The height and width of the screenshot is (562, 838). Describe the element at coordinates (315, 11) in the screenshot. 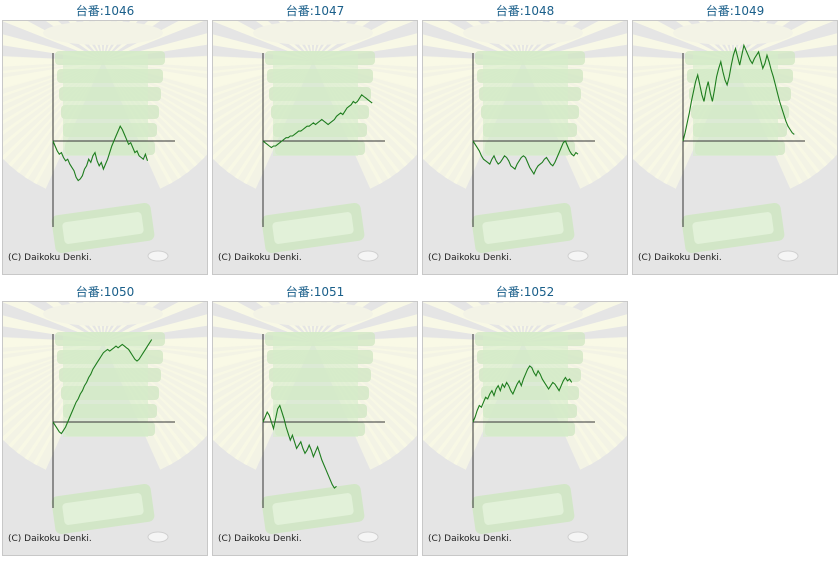

I see `chart-title: 台番:1047` at that location.